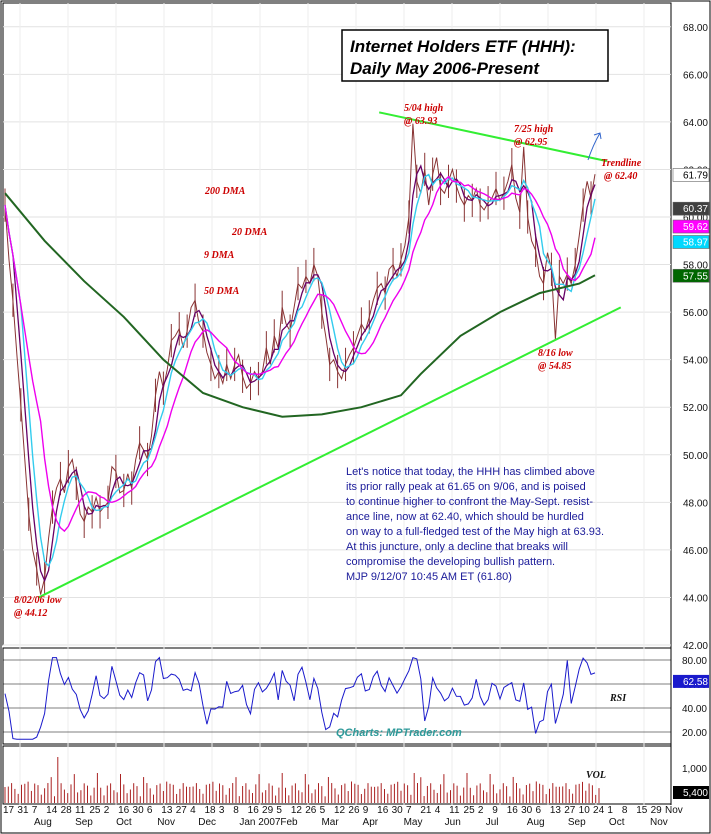  What do you see at coordinates (695, 361) in the screenshot?
I see `price-tick-label: 54.00` at bounding box center [695, 361].